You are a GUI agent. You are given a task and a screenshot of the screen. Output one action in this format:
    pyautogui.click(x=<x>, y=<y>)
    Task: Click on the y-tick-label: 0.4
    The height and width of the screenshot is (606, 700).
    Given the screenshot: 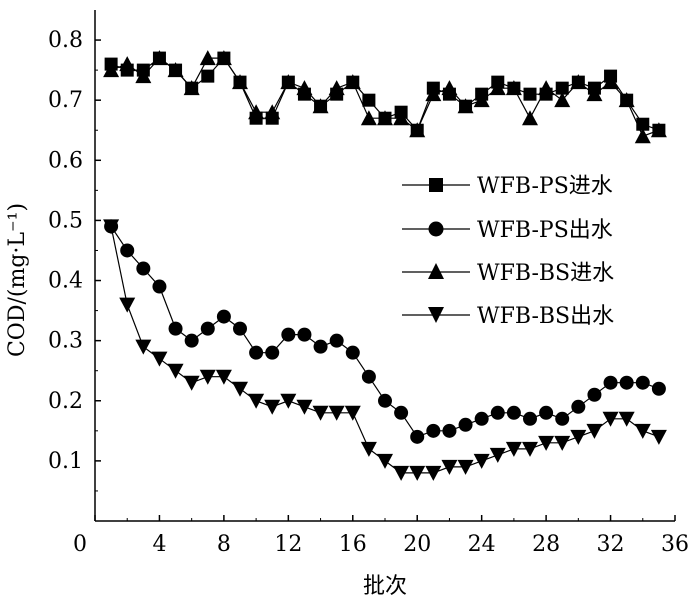 What is the action you would take?
    pyautogui.click(x=65, y=281)
    